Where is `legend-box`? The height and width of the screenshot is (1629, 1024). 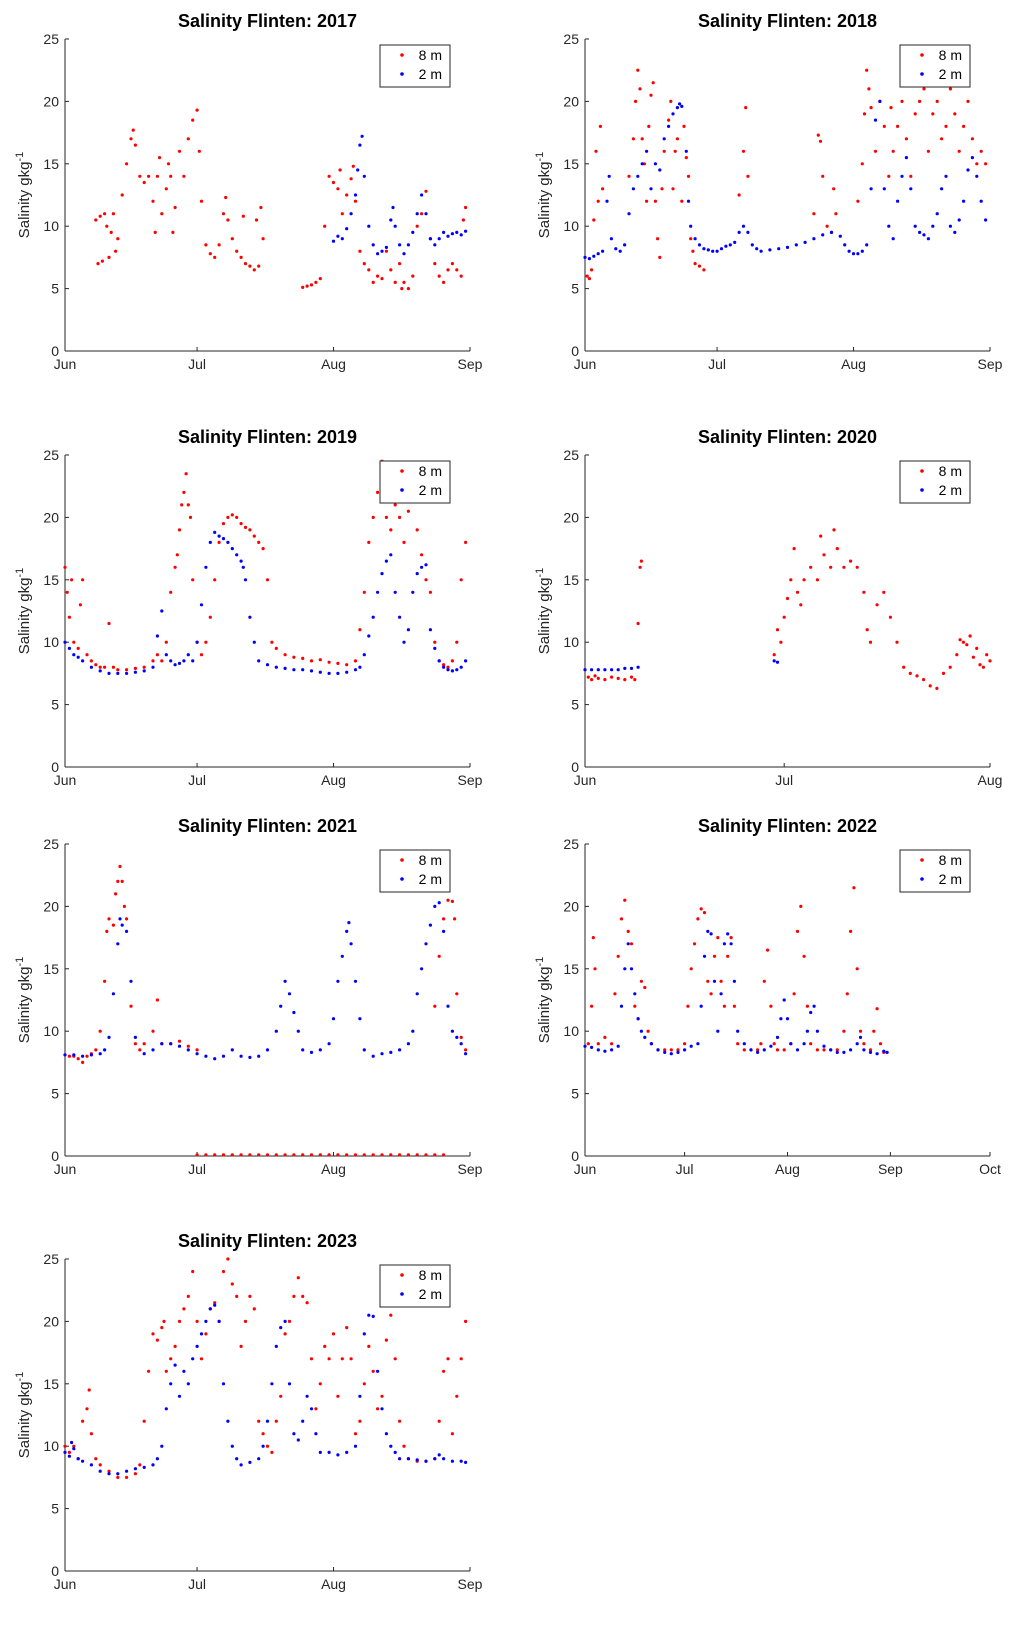
legend-box is located at coordinates (415, 871).